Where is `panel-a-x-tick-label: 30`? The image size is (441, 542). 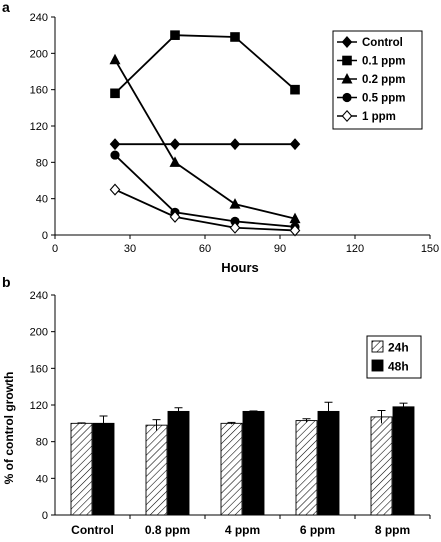
panel-a-x-tick-label: 30 is located at coordinates (130, 249).